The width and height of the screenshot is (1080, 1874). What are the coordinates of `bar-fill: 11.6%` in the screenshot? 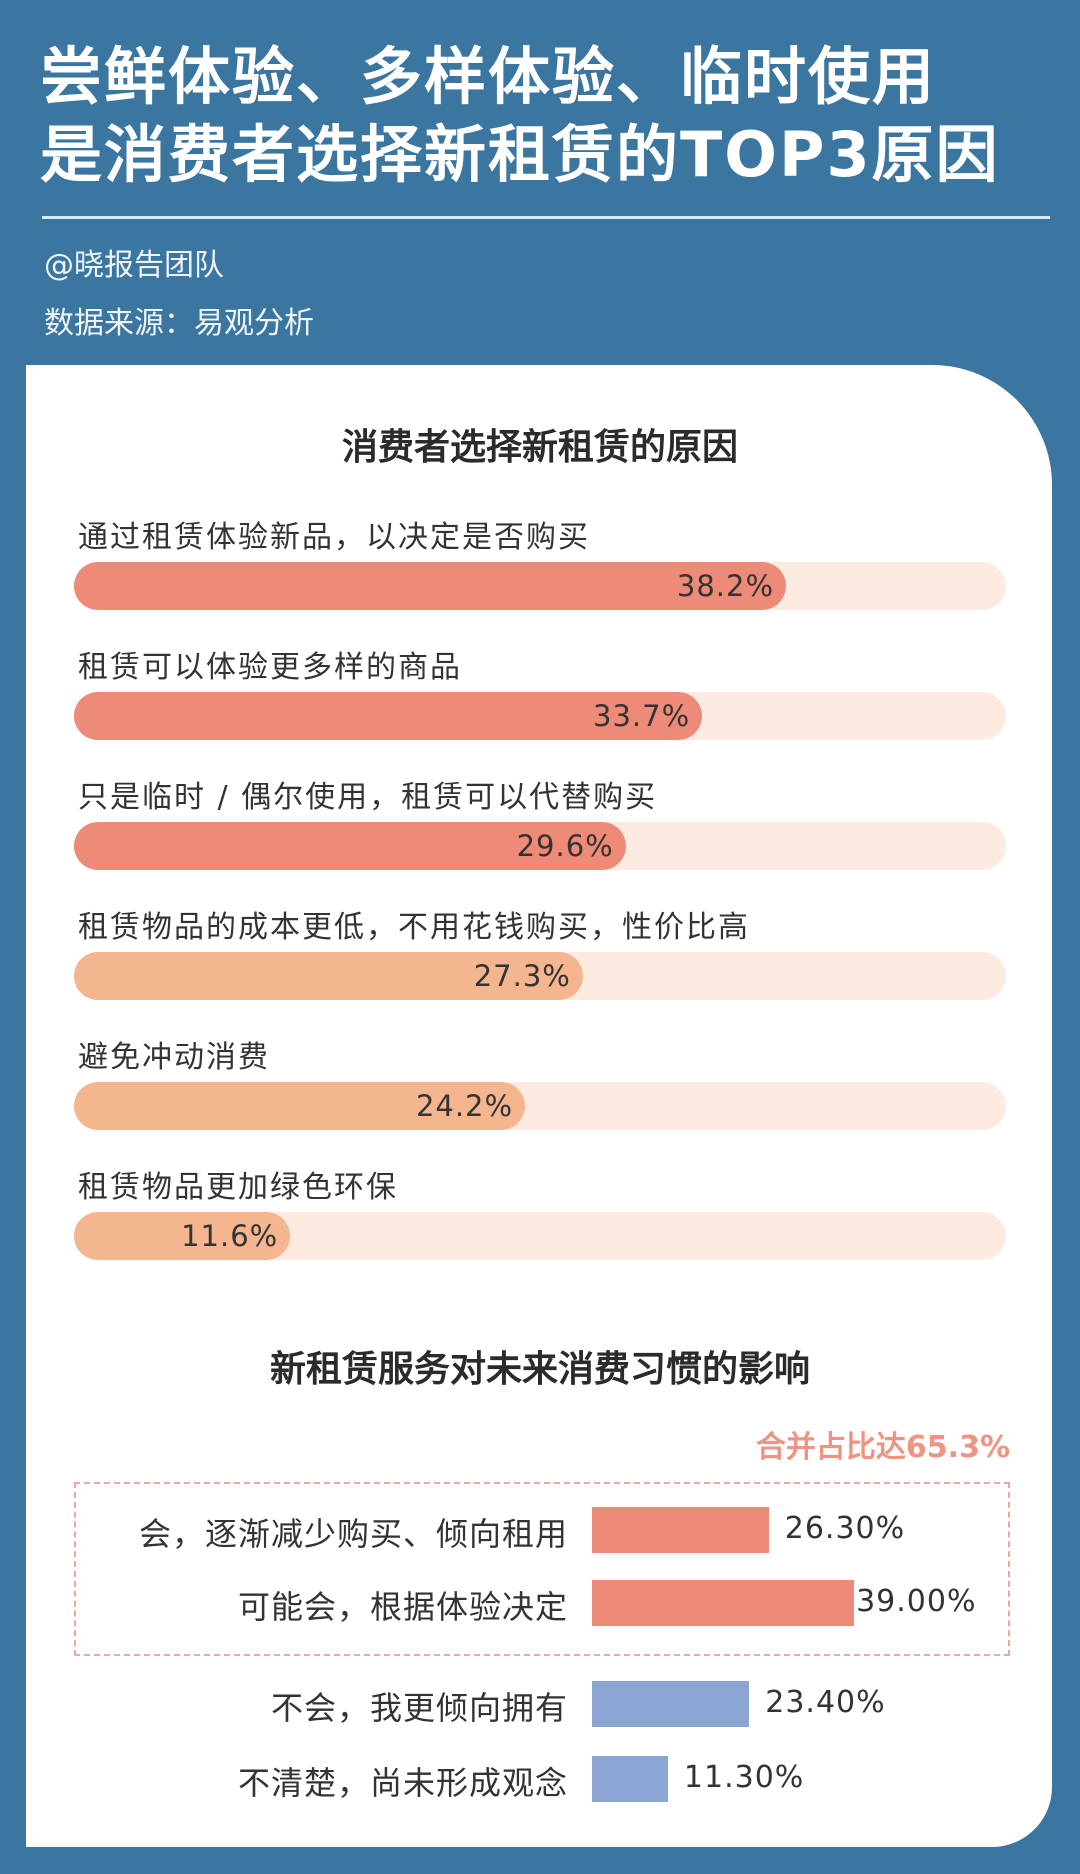 It's located at (182, 1236).